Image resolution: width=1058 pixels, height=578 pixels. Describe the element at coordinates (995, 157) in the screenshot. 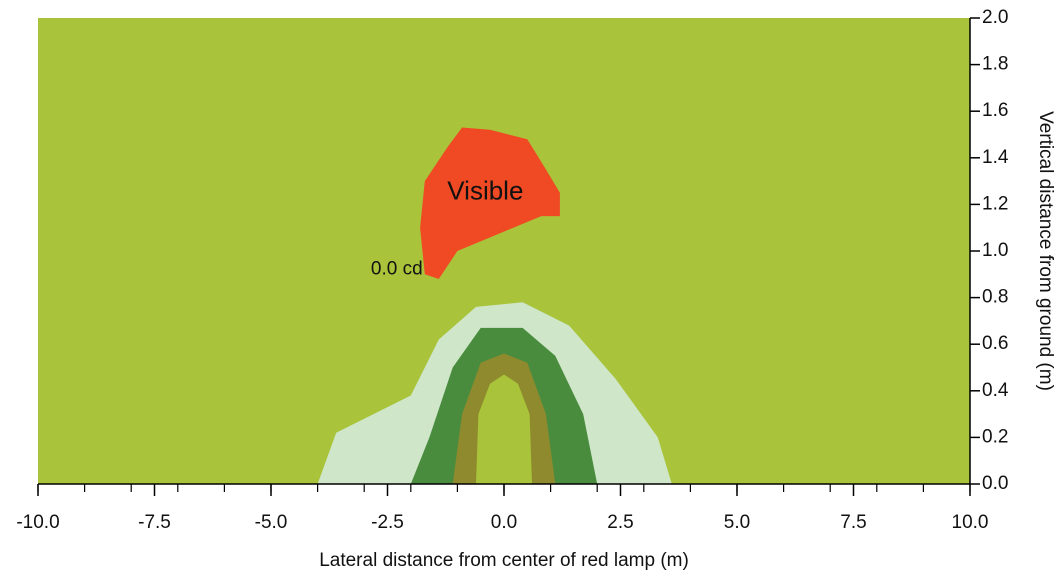

I see `y-tick-label: 1.4` at that location.